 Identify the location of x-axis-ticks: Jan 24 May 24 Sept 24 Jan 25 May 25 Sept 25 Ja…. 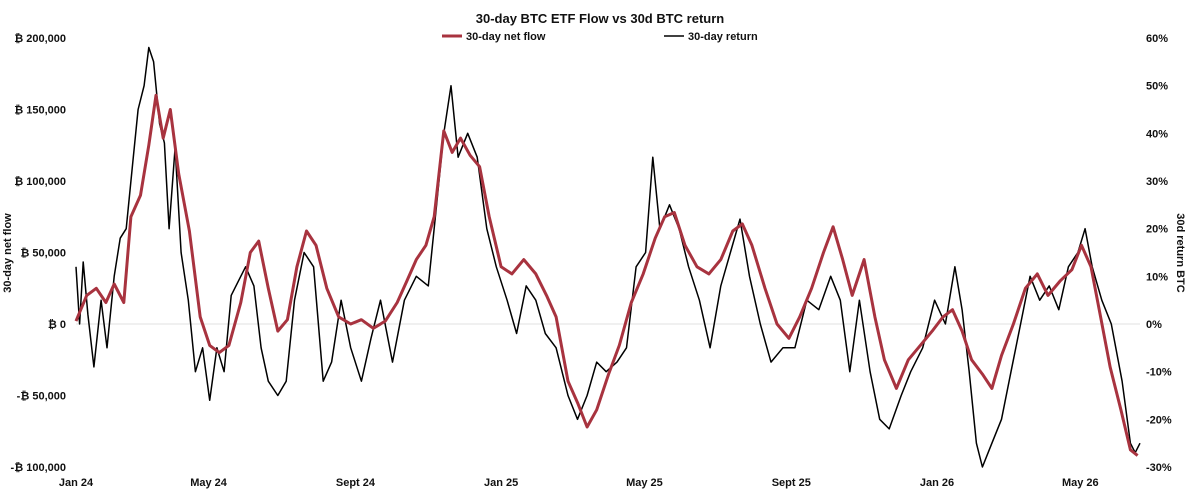
(579, 483).